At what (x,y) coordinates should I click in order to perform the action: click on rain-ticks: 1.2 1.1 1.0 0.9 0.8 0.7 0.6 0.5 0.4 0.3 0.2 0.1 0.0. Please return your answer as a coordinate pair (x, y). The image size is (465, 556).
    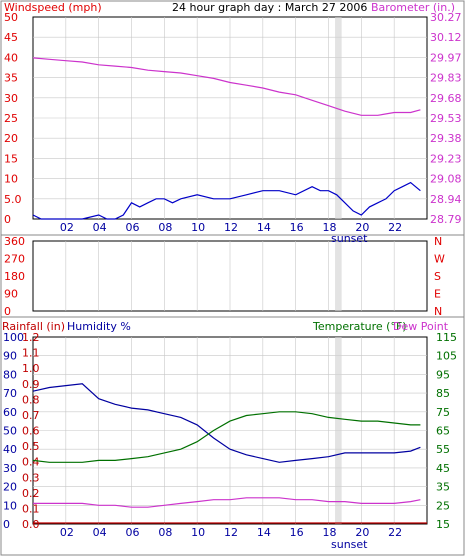
    Looking at the image, I should click on (31, 431).